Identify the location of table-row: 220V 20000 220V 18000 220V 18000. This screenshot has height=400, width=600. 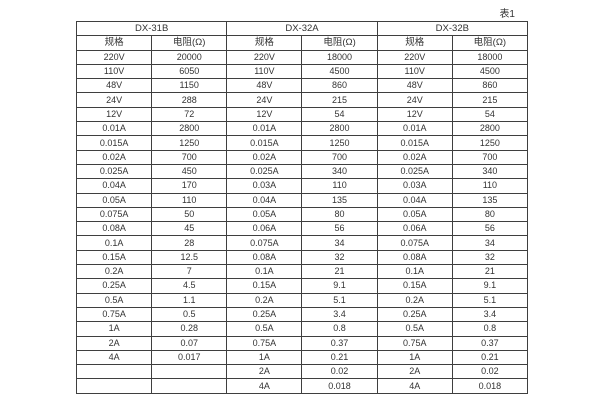
(302, 57).